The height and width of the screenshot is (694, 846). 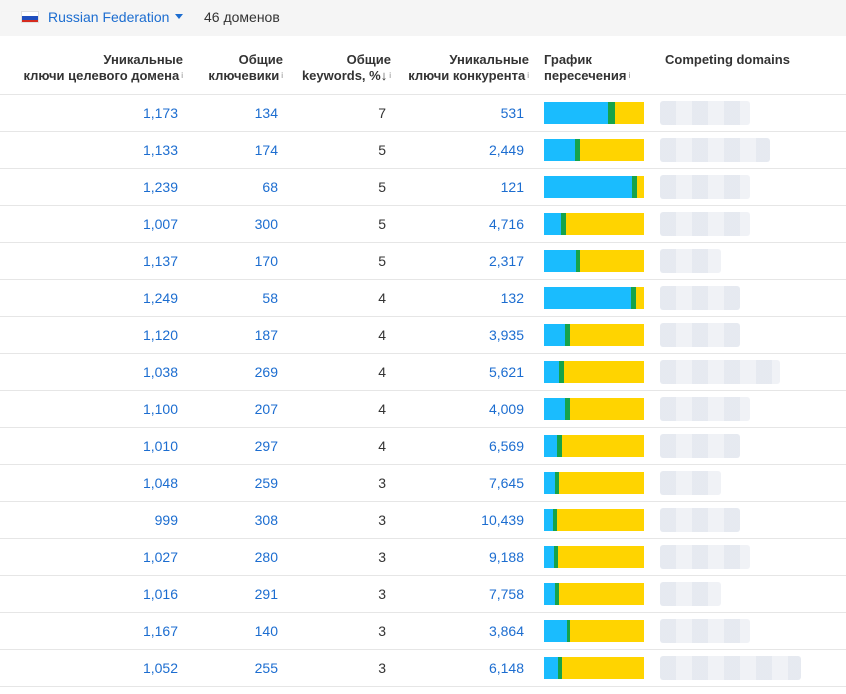 What do you see at coordinates (550, 446) in the screenshot?
I see `overlap-bar-target-segment` at bounding box center [550, 446].